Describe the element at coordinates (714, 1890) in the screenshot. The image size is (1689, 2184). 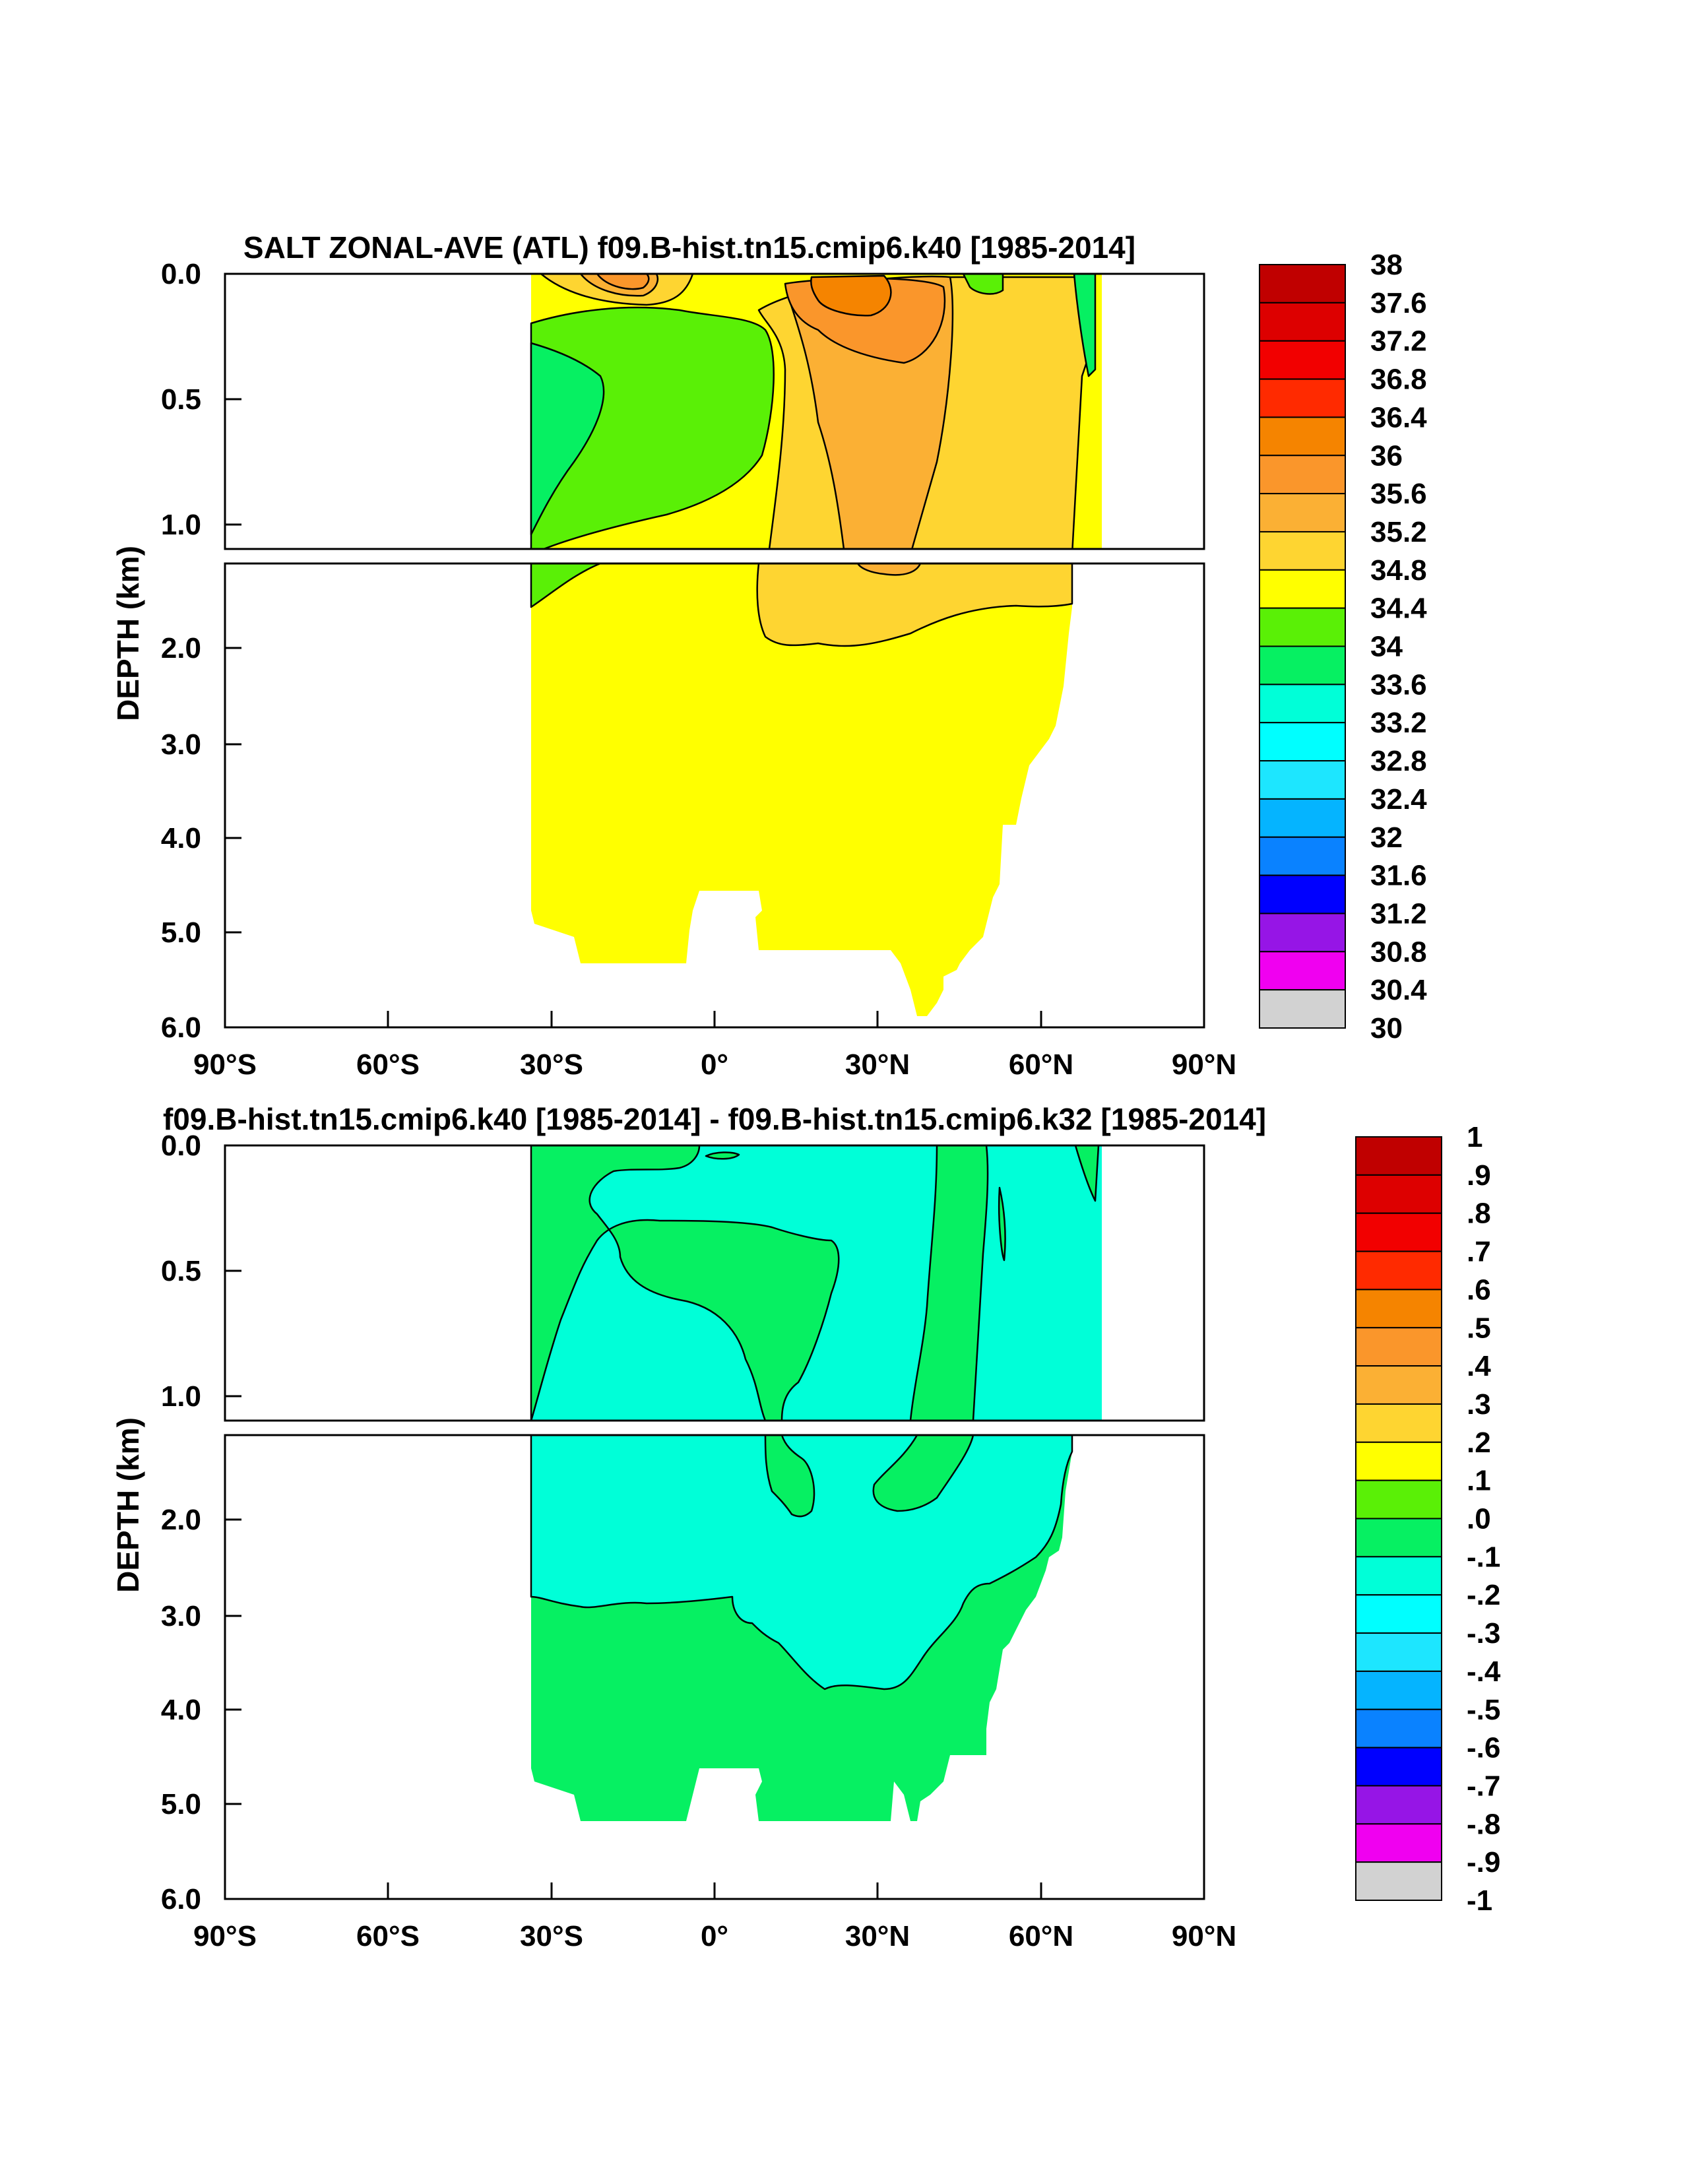
I see `difference-x-axis` at that location.